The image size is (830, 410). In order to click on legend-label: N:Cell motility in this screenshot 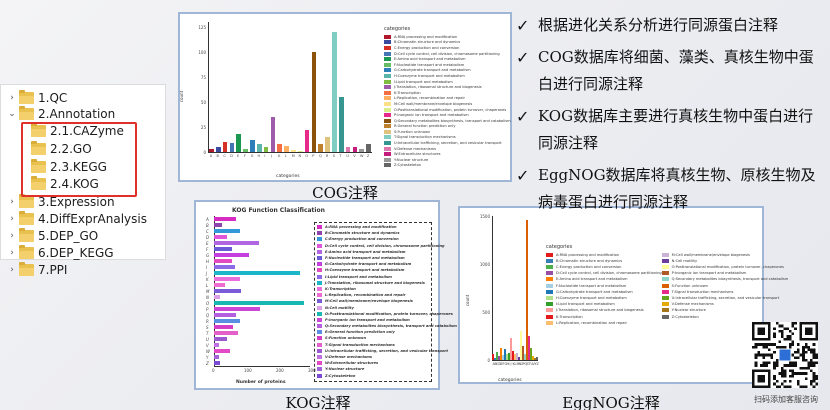, I will do `click(339, 307)`.